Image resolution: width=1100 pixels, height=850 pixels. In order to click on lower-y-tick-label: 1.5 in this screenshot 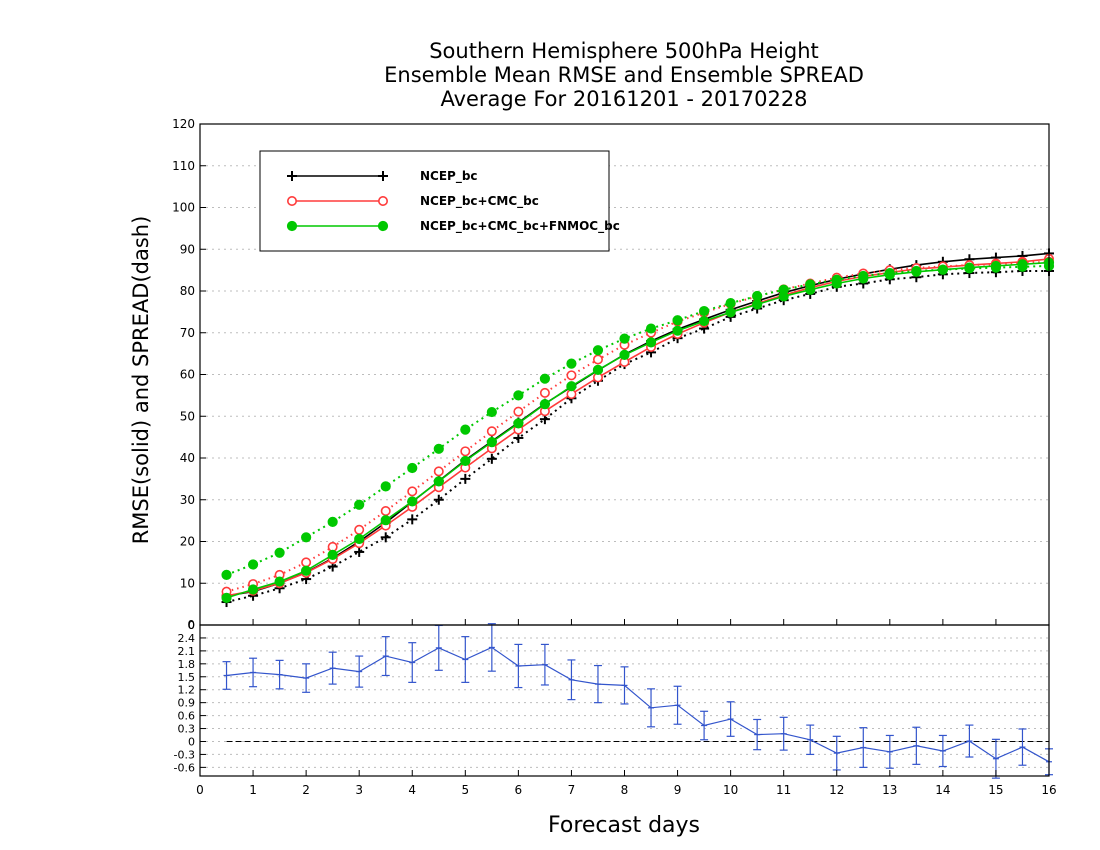, I will do `click(187, 677)`.